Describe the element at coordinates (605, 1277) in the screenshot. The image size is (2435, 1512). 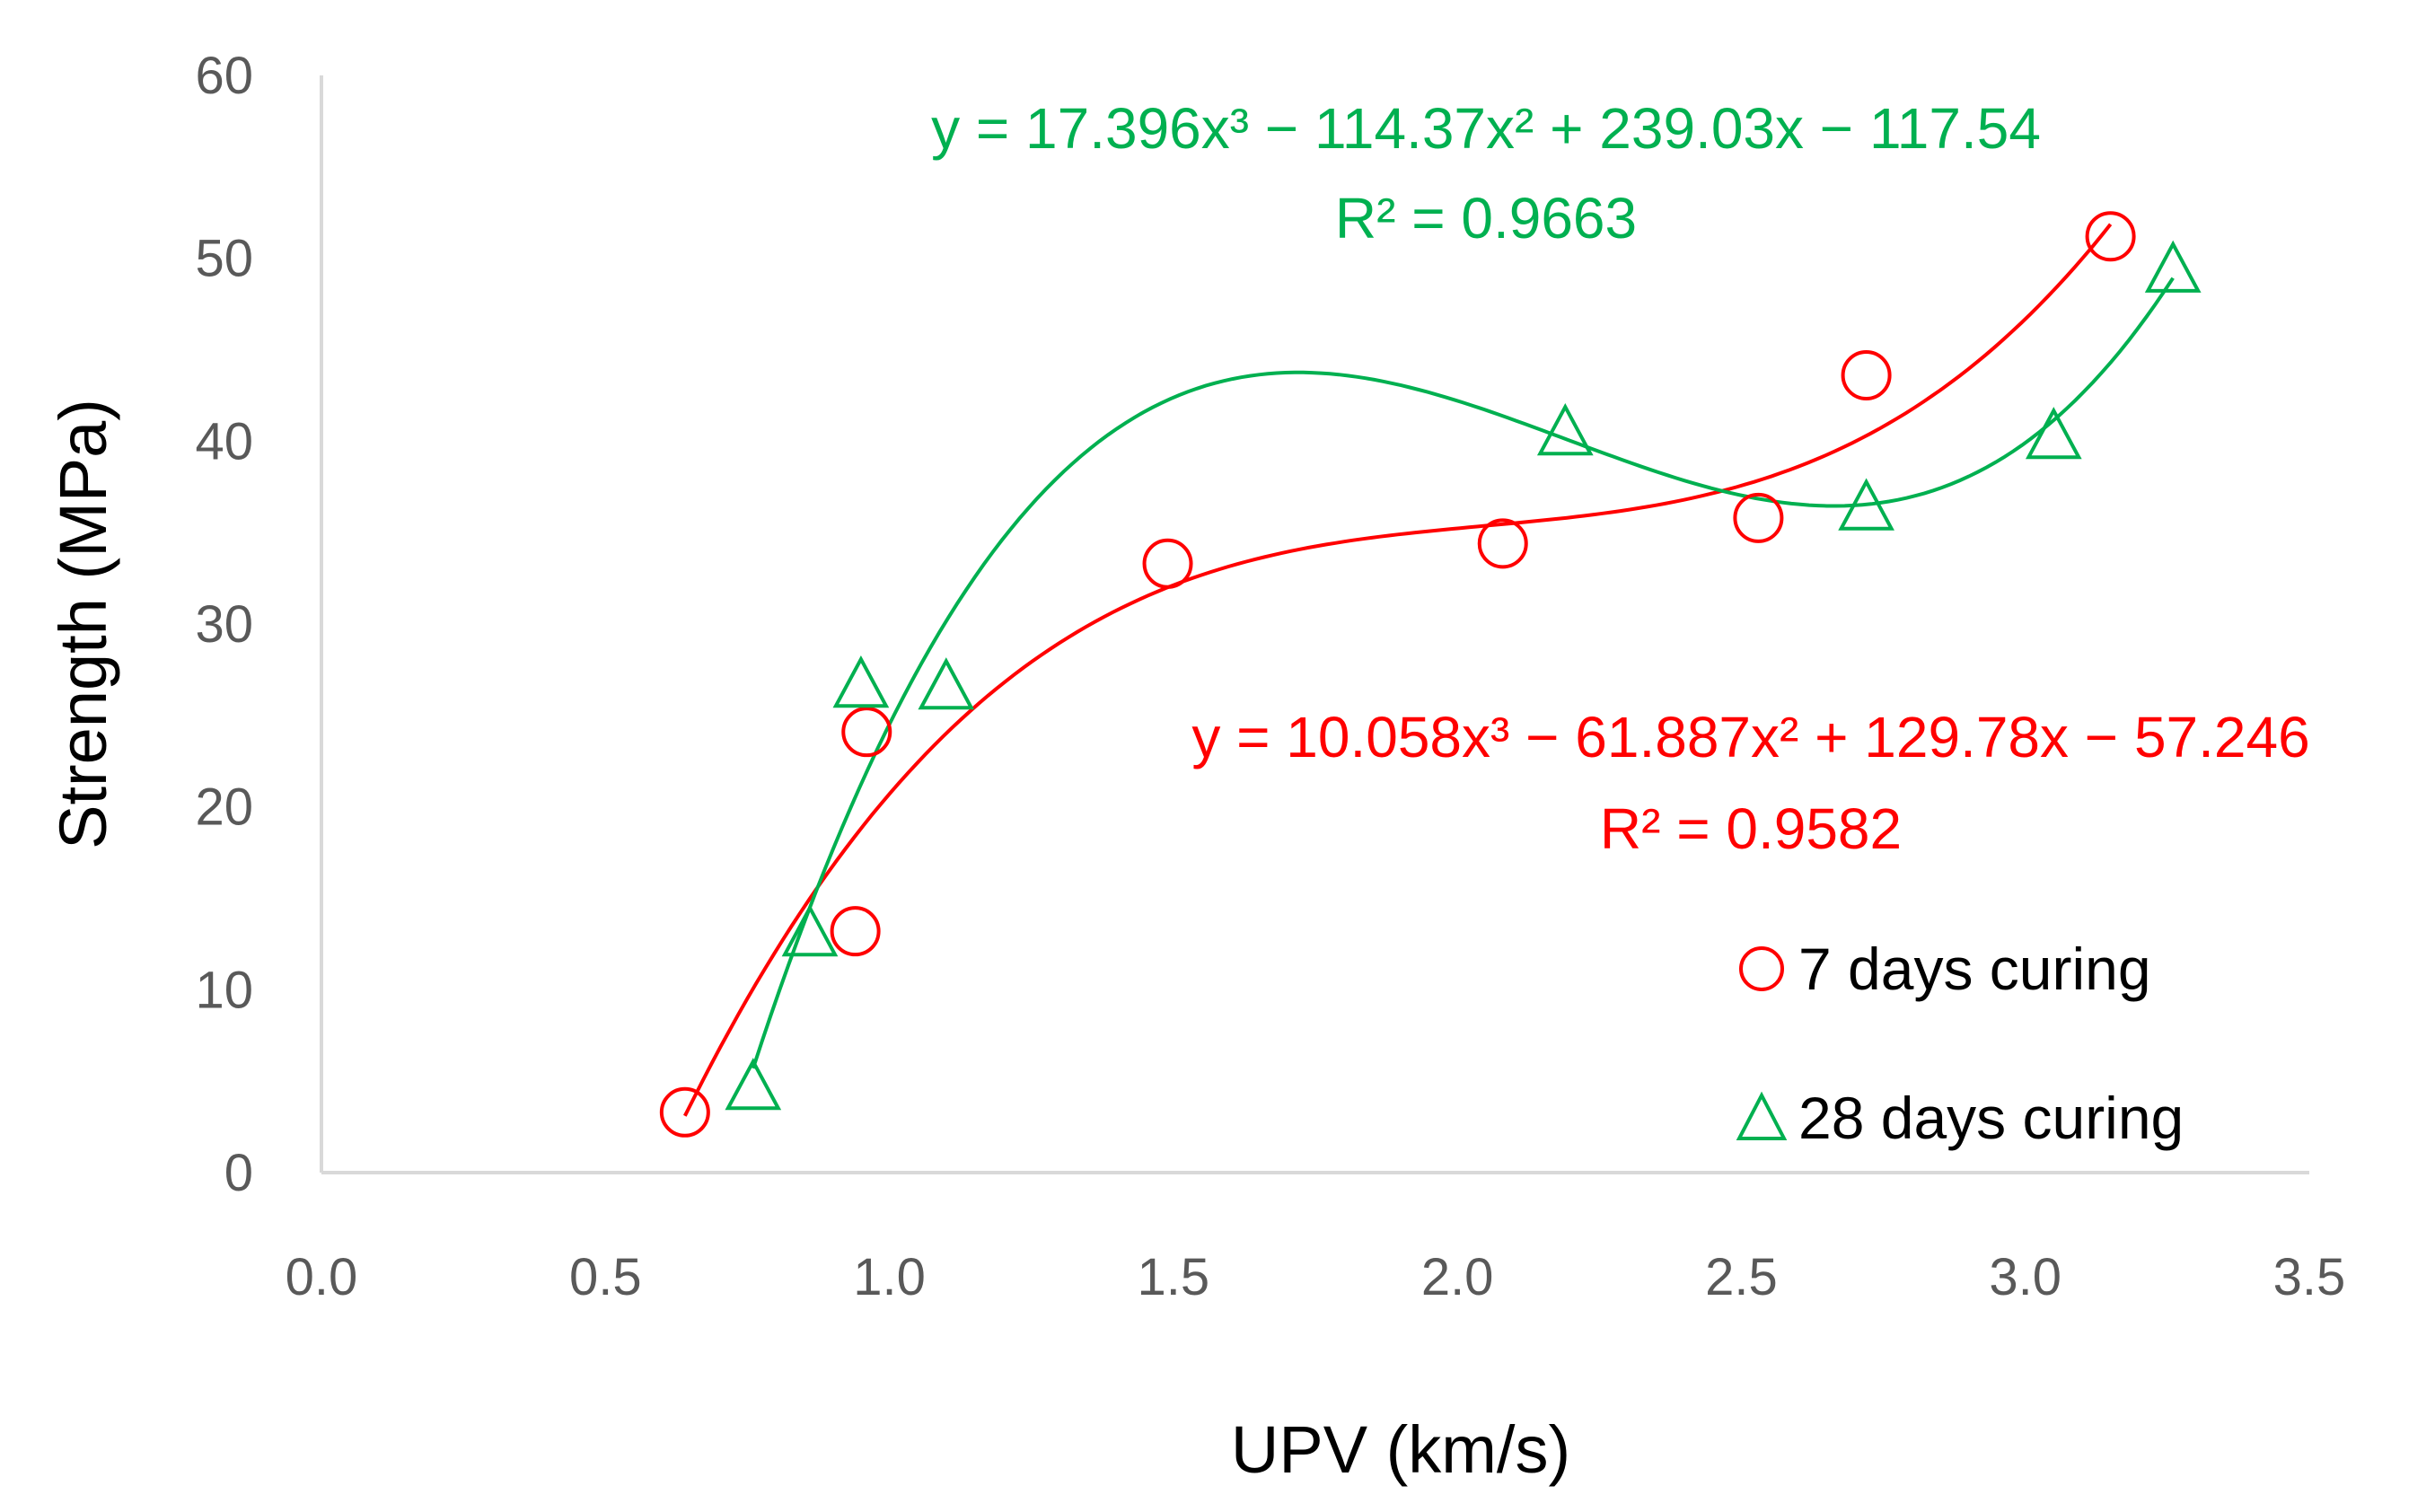
I see `x-tick-label-1: 0.5` at that location.